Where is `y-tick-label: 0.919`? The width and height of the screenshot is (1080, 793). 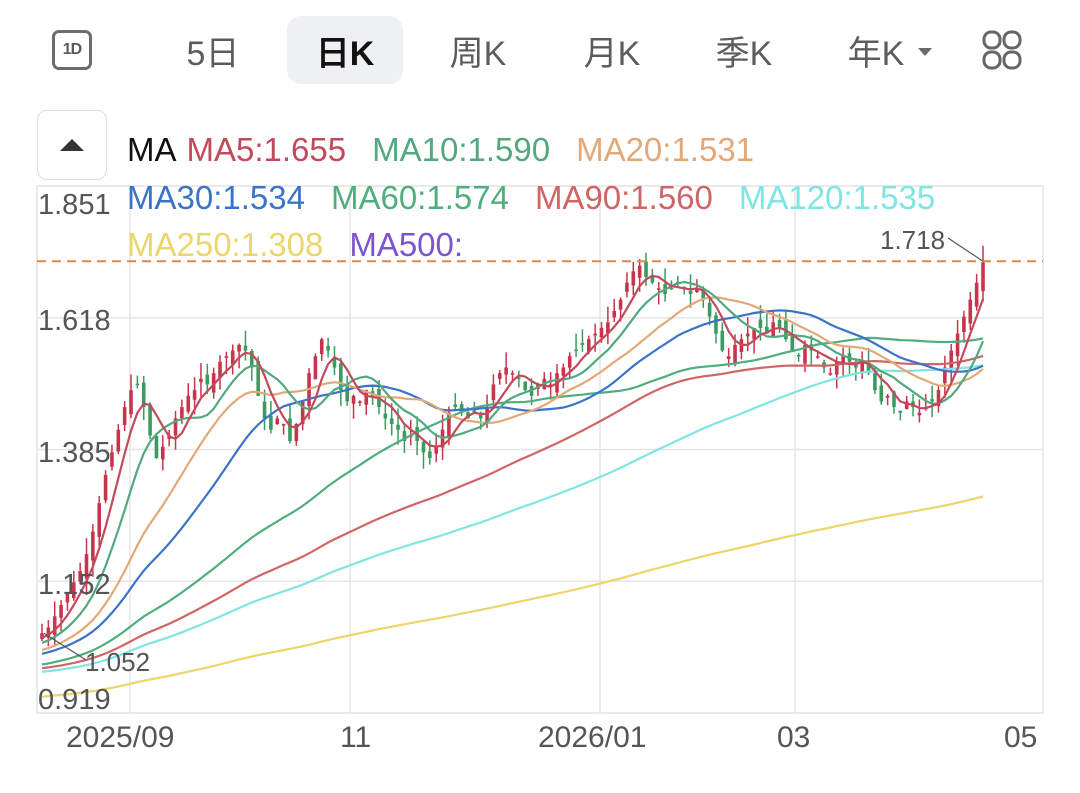 y-tick-label: 0.919 is located at coordinates (74, 700).